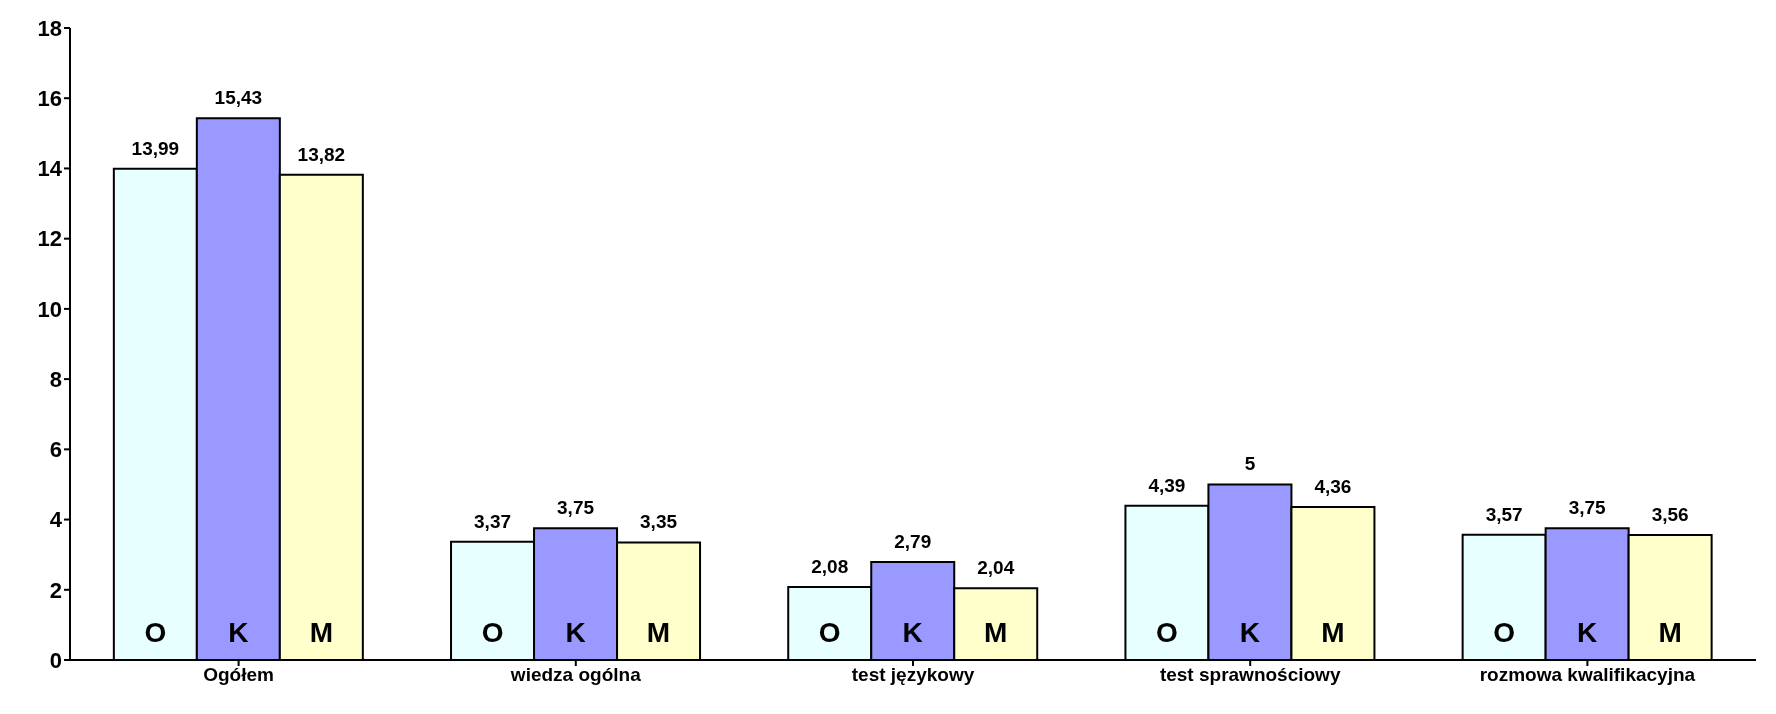 The height and width of the screenshot is (714, 1776). What do you see at coordinates (55, 590) in the screenshot?
I see `y-tick-label: 2` at bounding box center [55, 590].